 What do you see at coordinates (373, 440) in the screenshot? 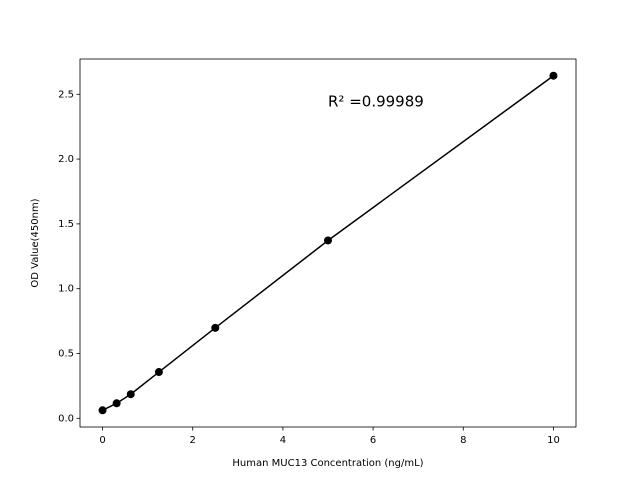
I see `x-tick-label: 6` at bounding box center [373, 440].